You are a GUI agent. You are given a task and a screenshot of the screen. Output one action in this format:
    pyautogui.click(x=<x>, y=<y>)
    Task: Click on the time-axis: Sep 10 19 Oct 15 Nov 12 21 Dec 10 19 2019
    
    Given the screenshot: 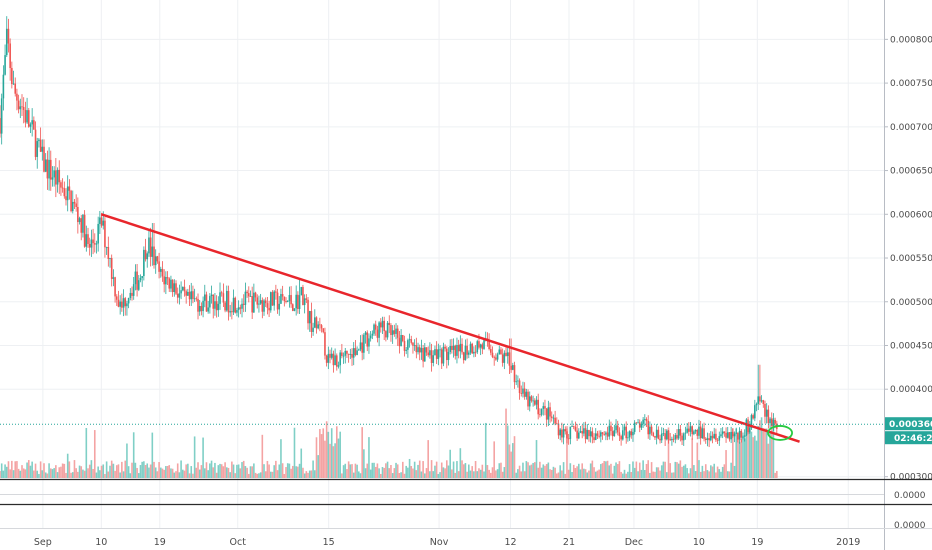 What is the action you would take?
    pyautogui.click(x=447, y=542)
    